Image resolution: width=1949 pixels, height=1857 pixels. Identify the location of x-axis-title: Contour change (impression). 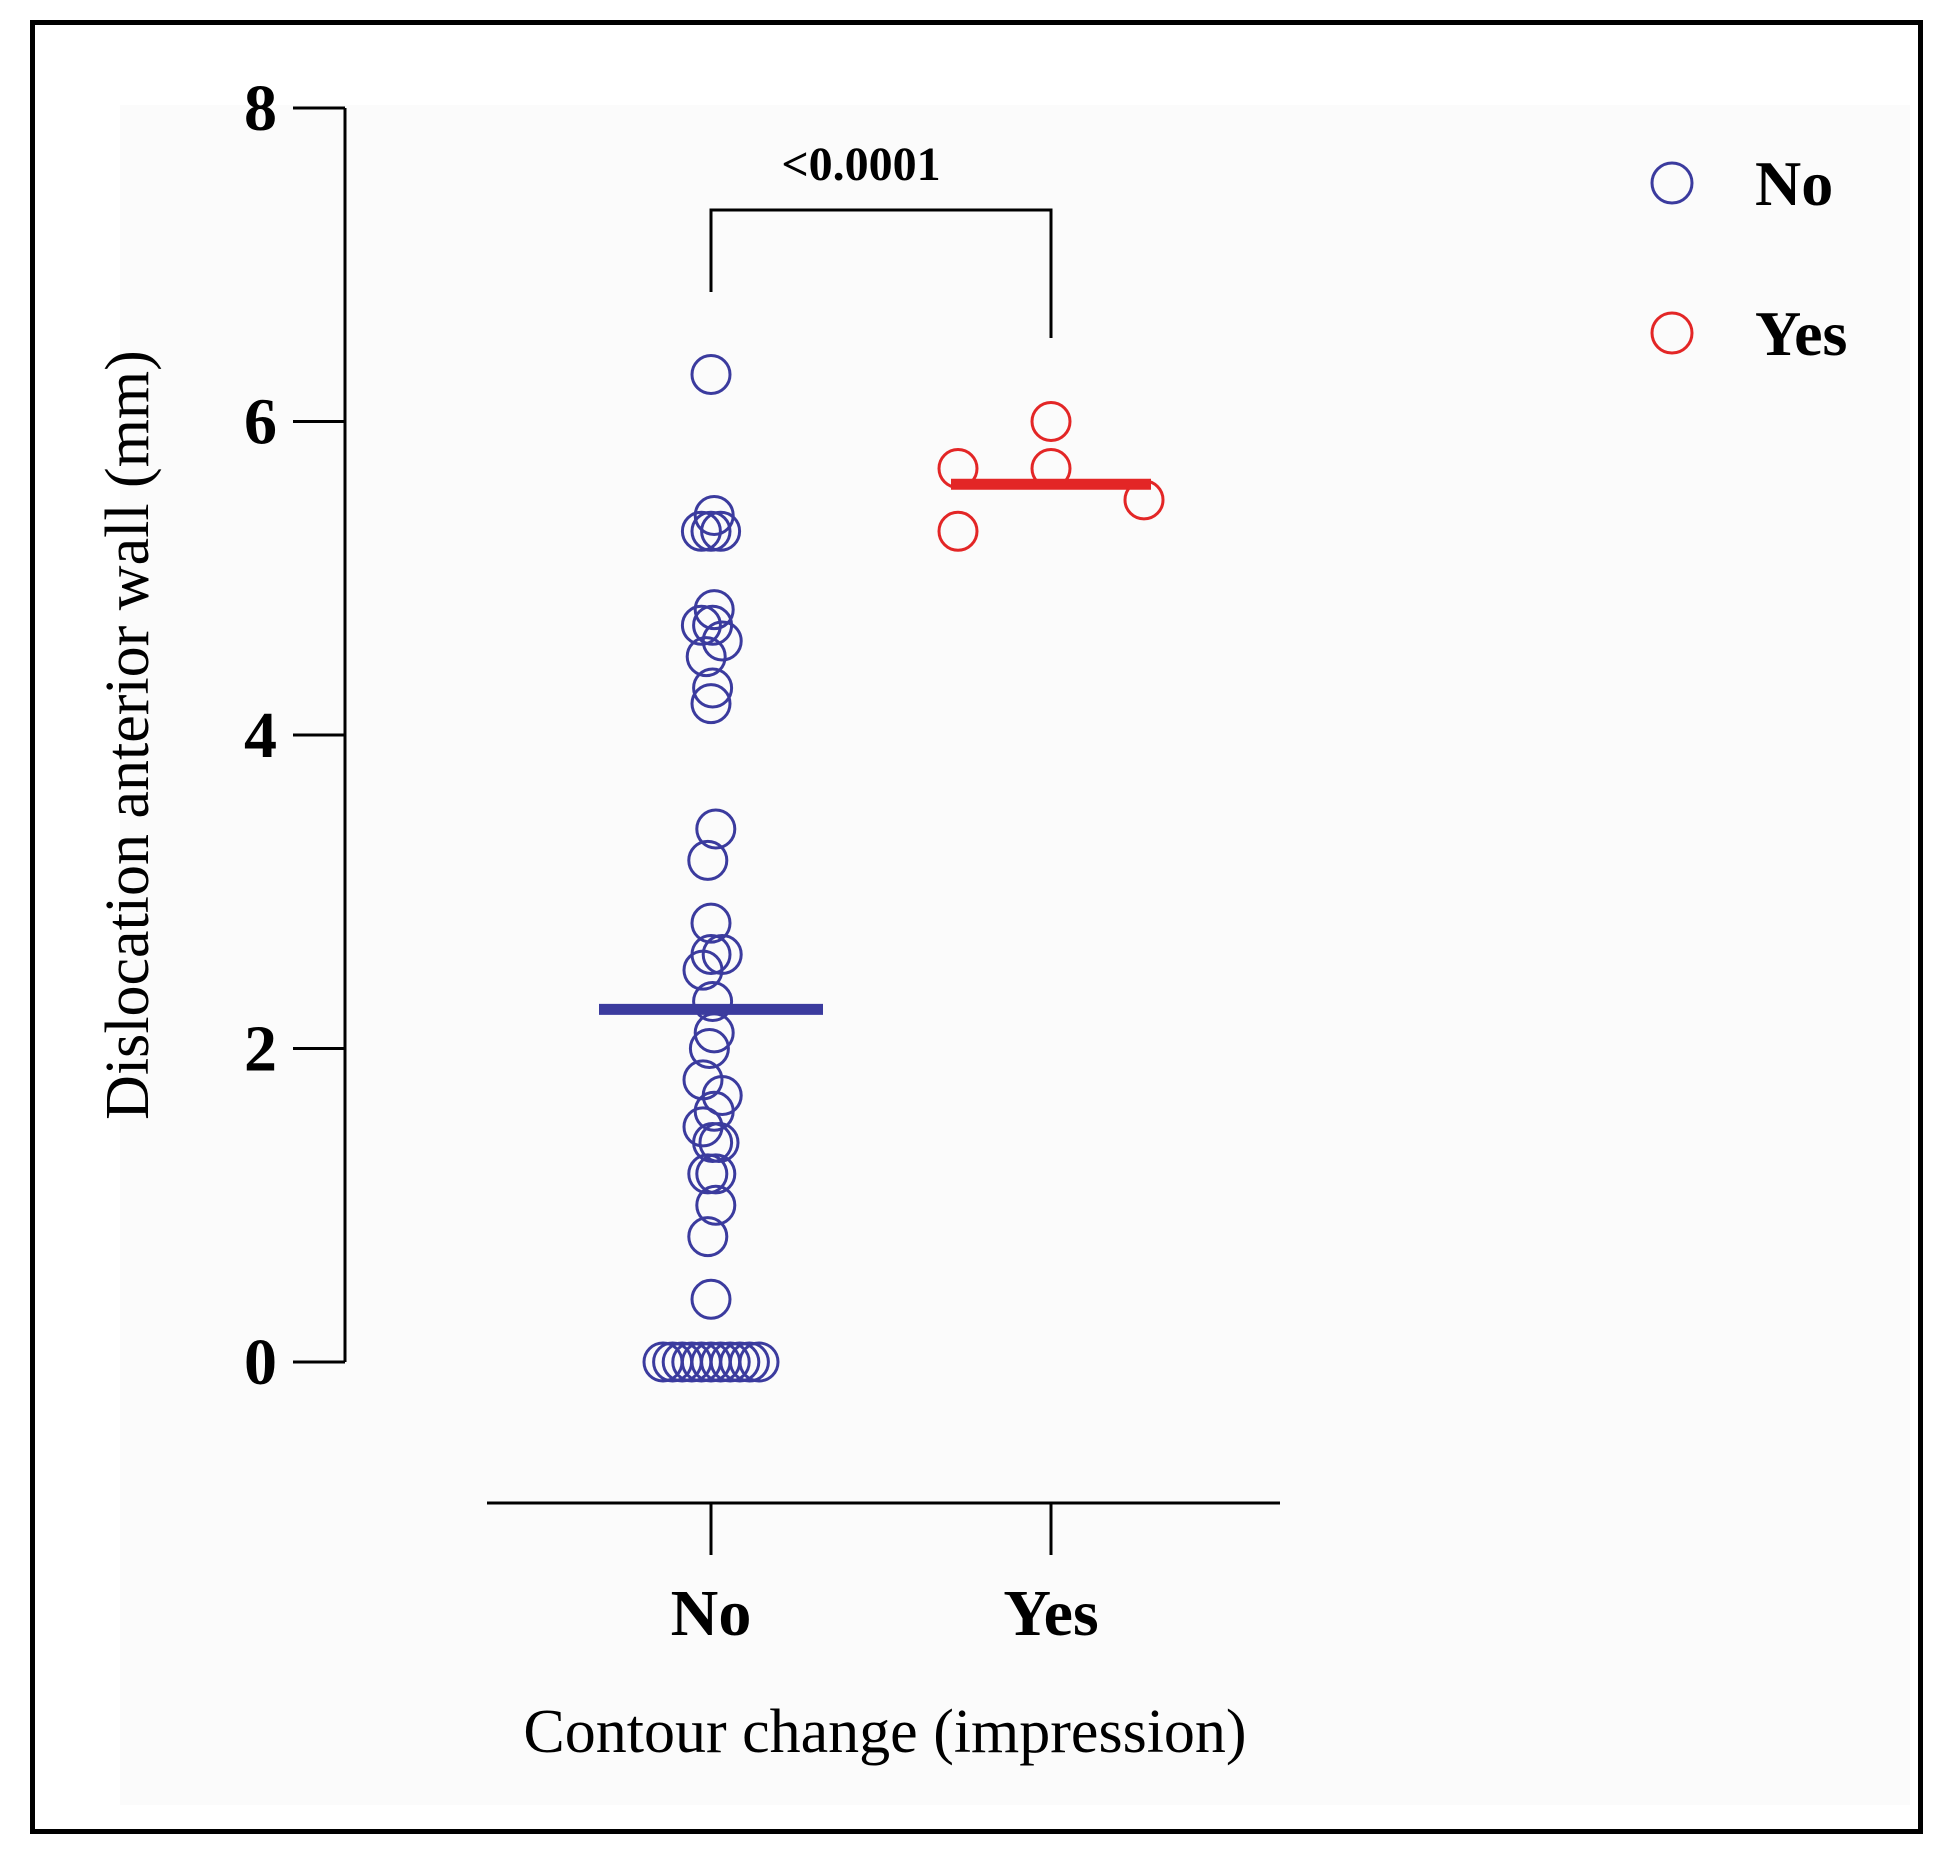
(884, 1732).